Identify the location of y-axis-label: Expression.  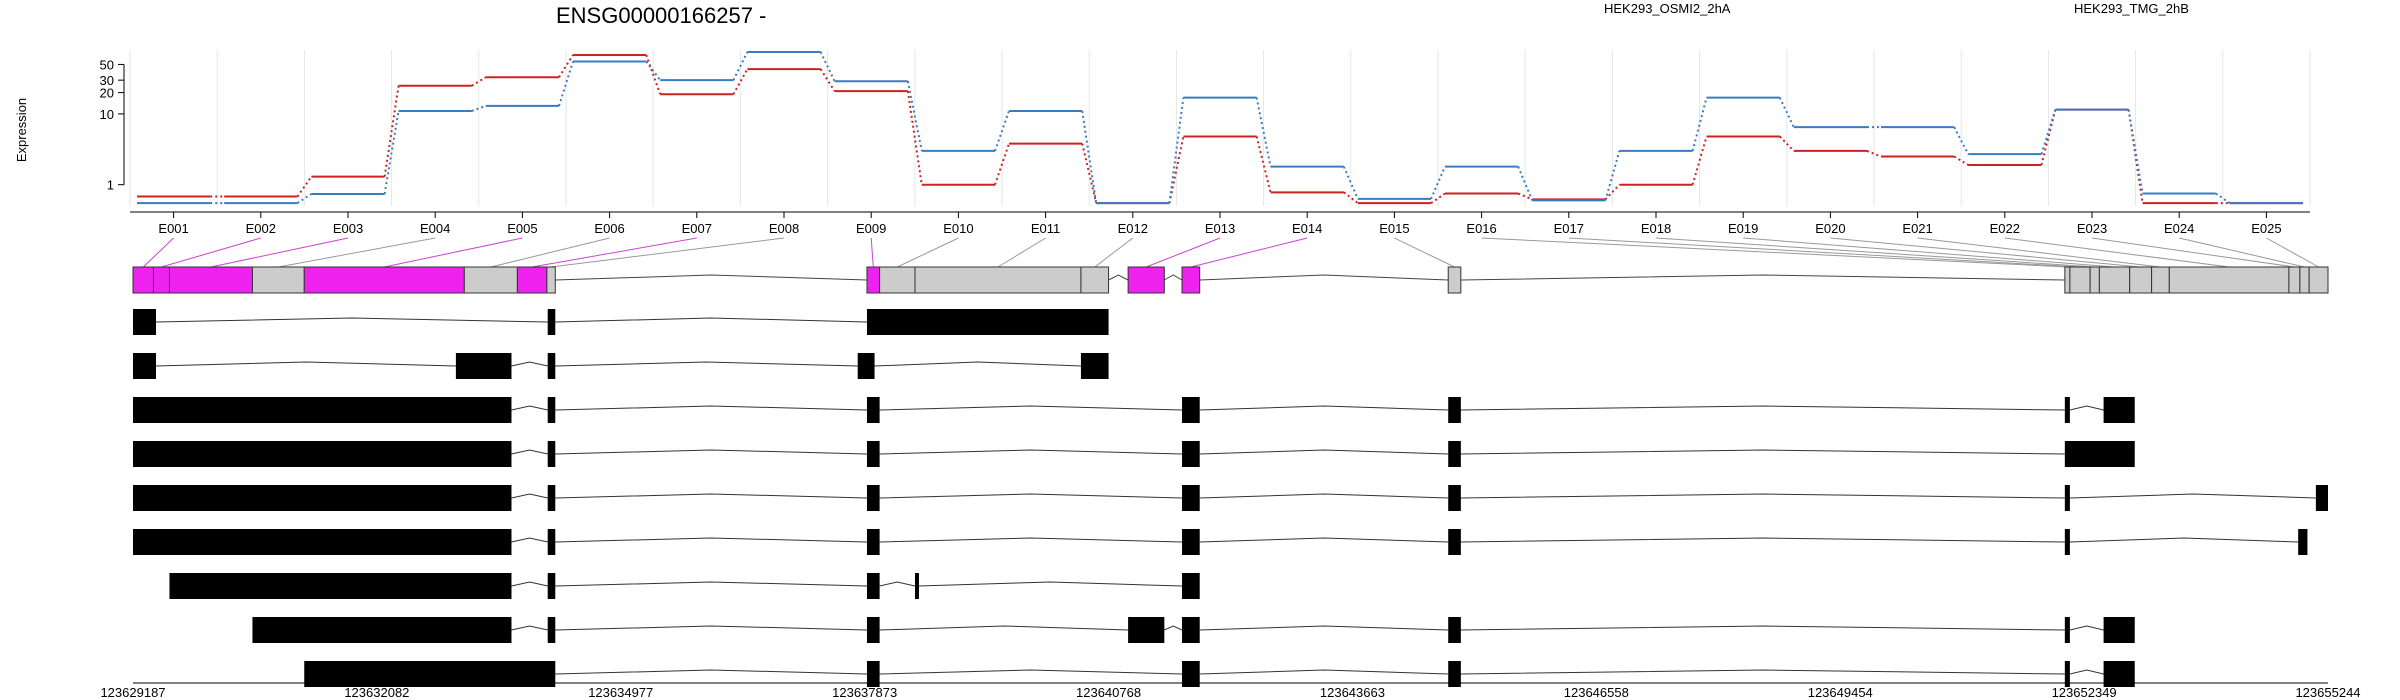
(21, 130).